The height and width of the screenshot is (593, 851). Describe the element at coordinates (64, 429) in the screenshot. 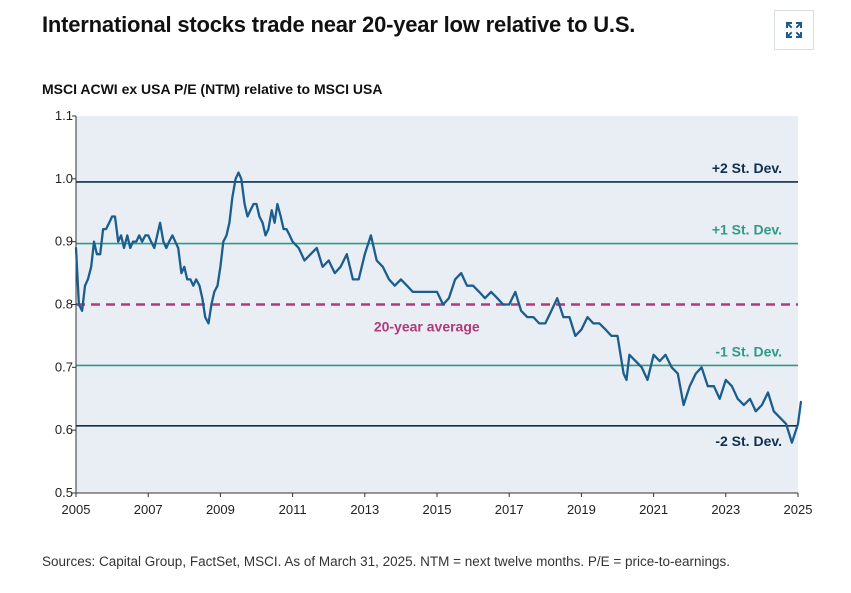

I see `y-tick-label: 0.6` at that location.